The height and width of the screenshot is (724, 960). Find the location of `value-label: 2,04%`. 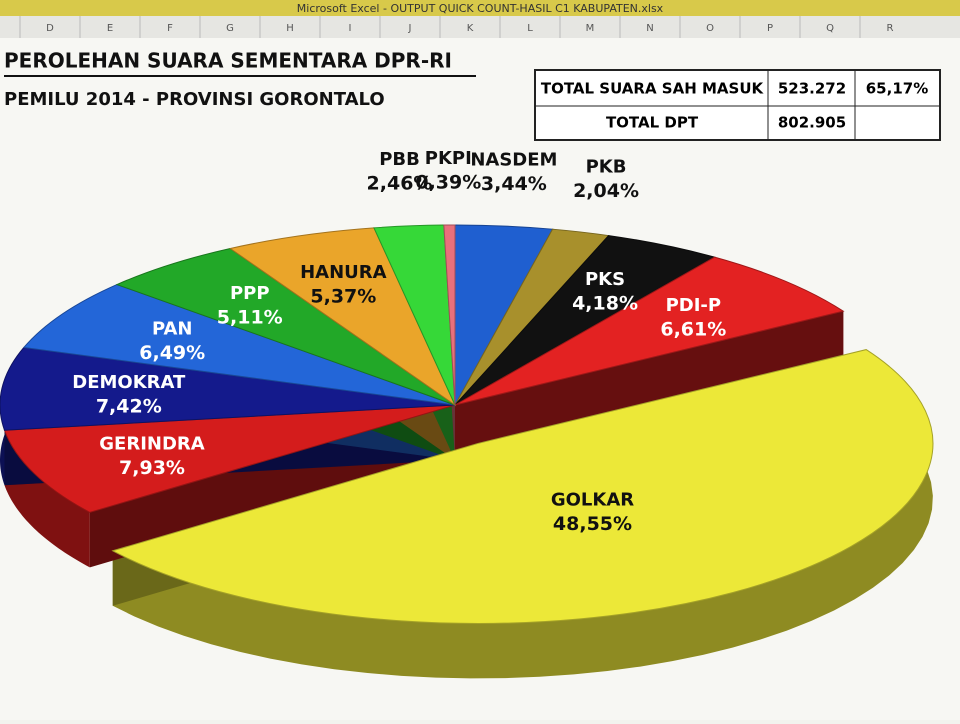

value-label: 2,04% is located at coordinates (606, 191).